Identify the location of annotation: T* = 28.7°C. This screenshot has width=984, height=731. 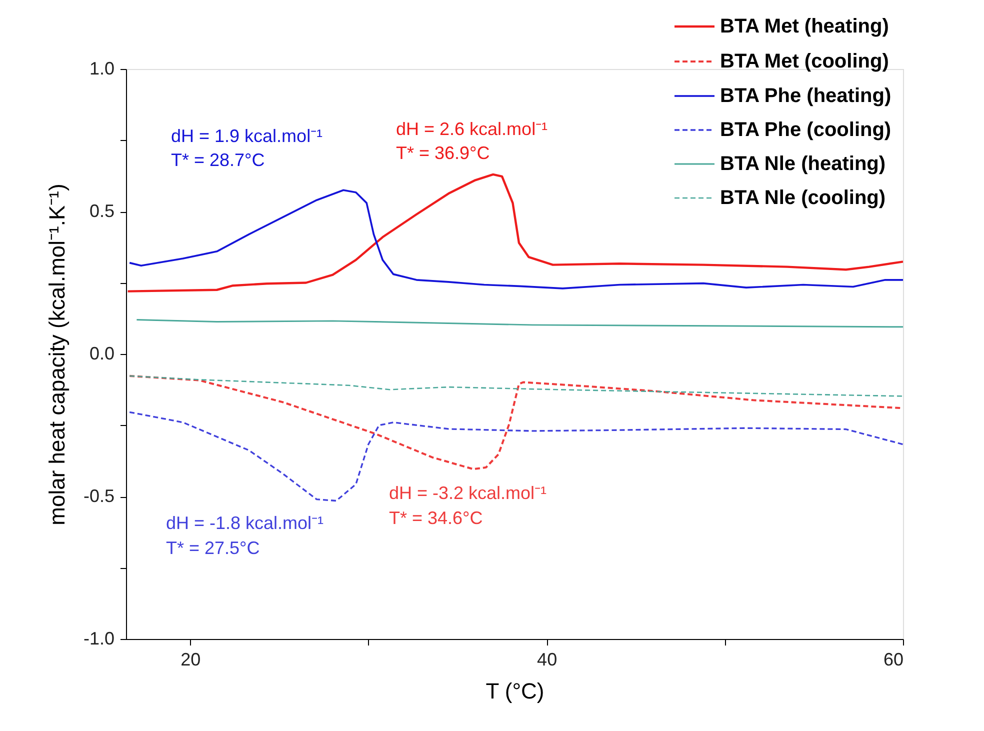
(218, 160).